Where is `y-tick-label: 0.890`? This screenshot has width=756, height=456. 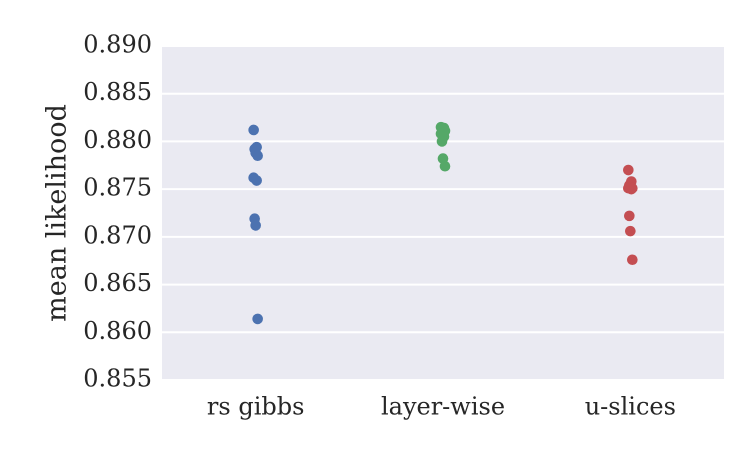 y-tick-label: 0.890 is located at coordinates (117, 45).